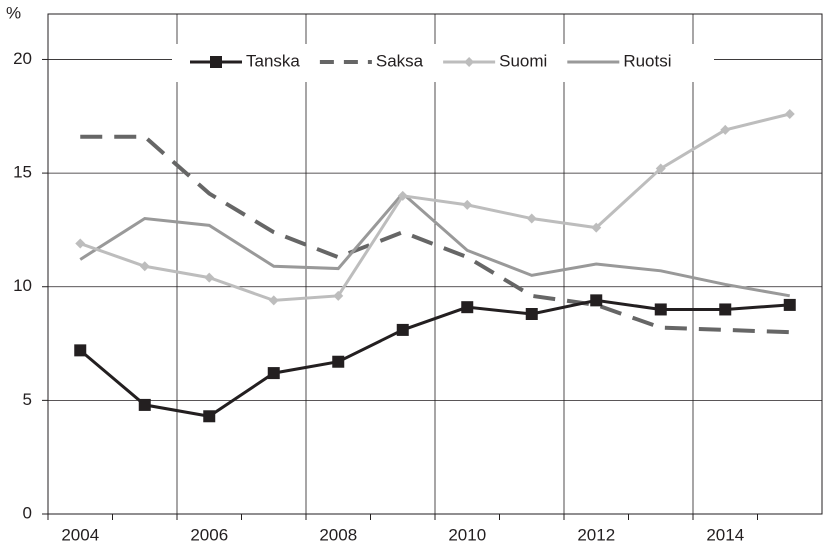 Image resolution: width=825 pixels, height=549 pixels. Describe the element at coordinates (80, 534) in the screenshot. I see `x-tick-label: 2004` at that location.